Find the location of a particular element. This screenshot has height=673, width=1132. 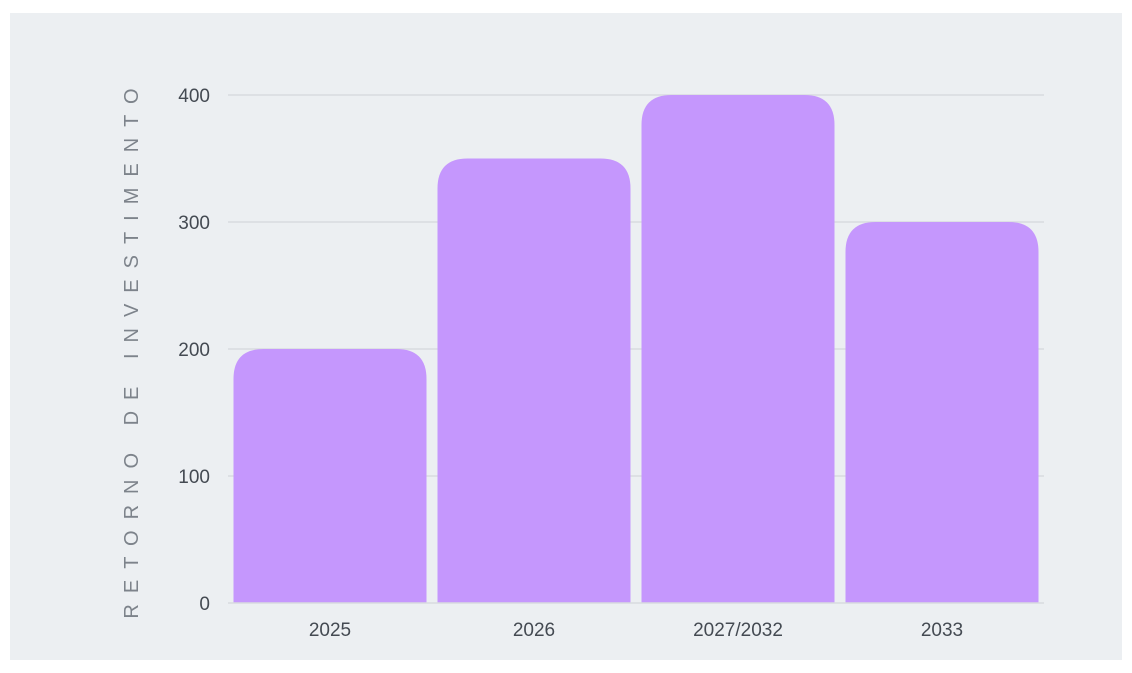

y-axis-title: RETORNO DE INVESTIMENTO is located at coordinates (132, 347).